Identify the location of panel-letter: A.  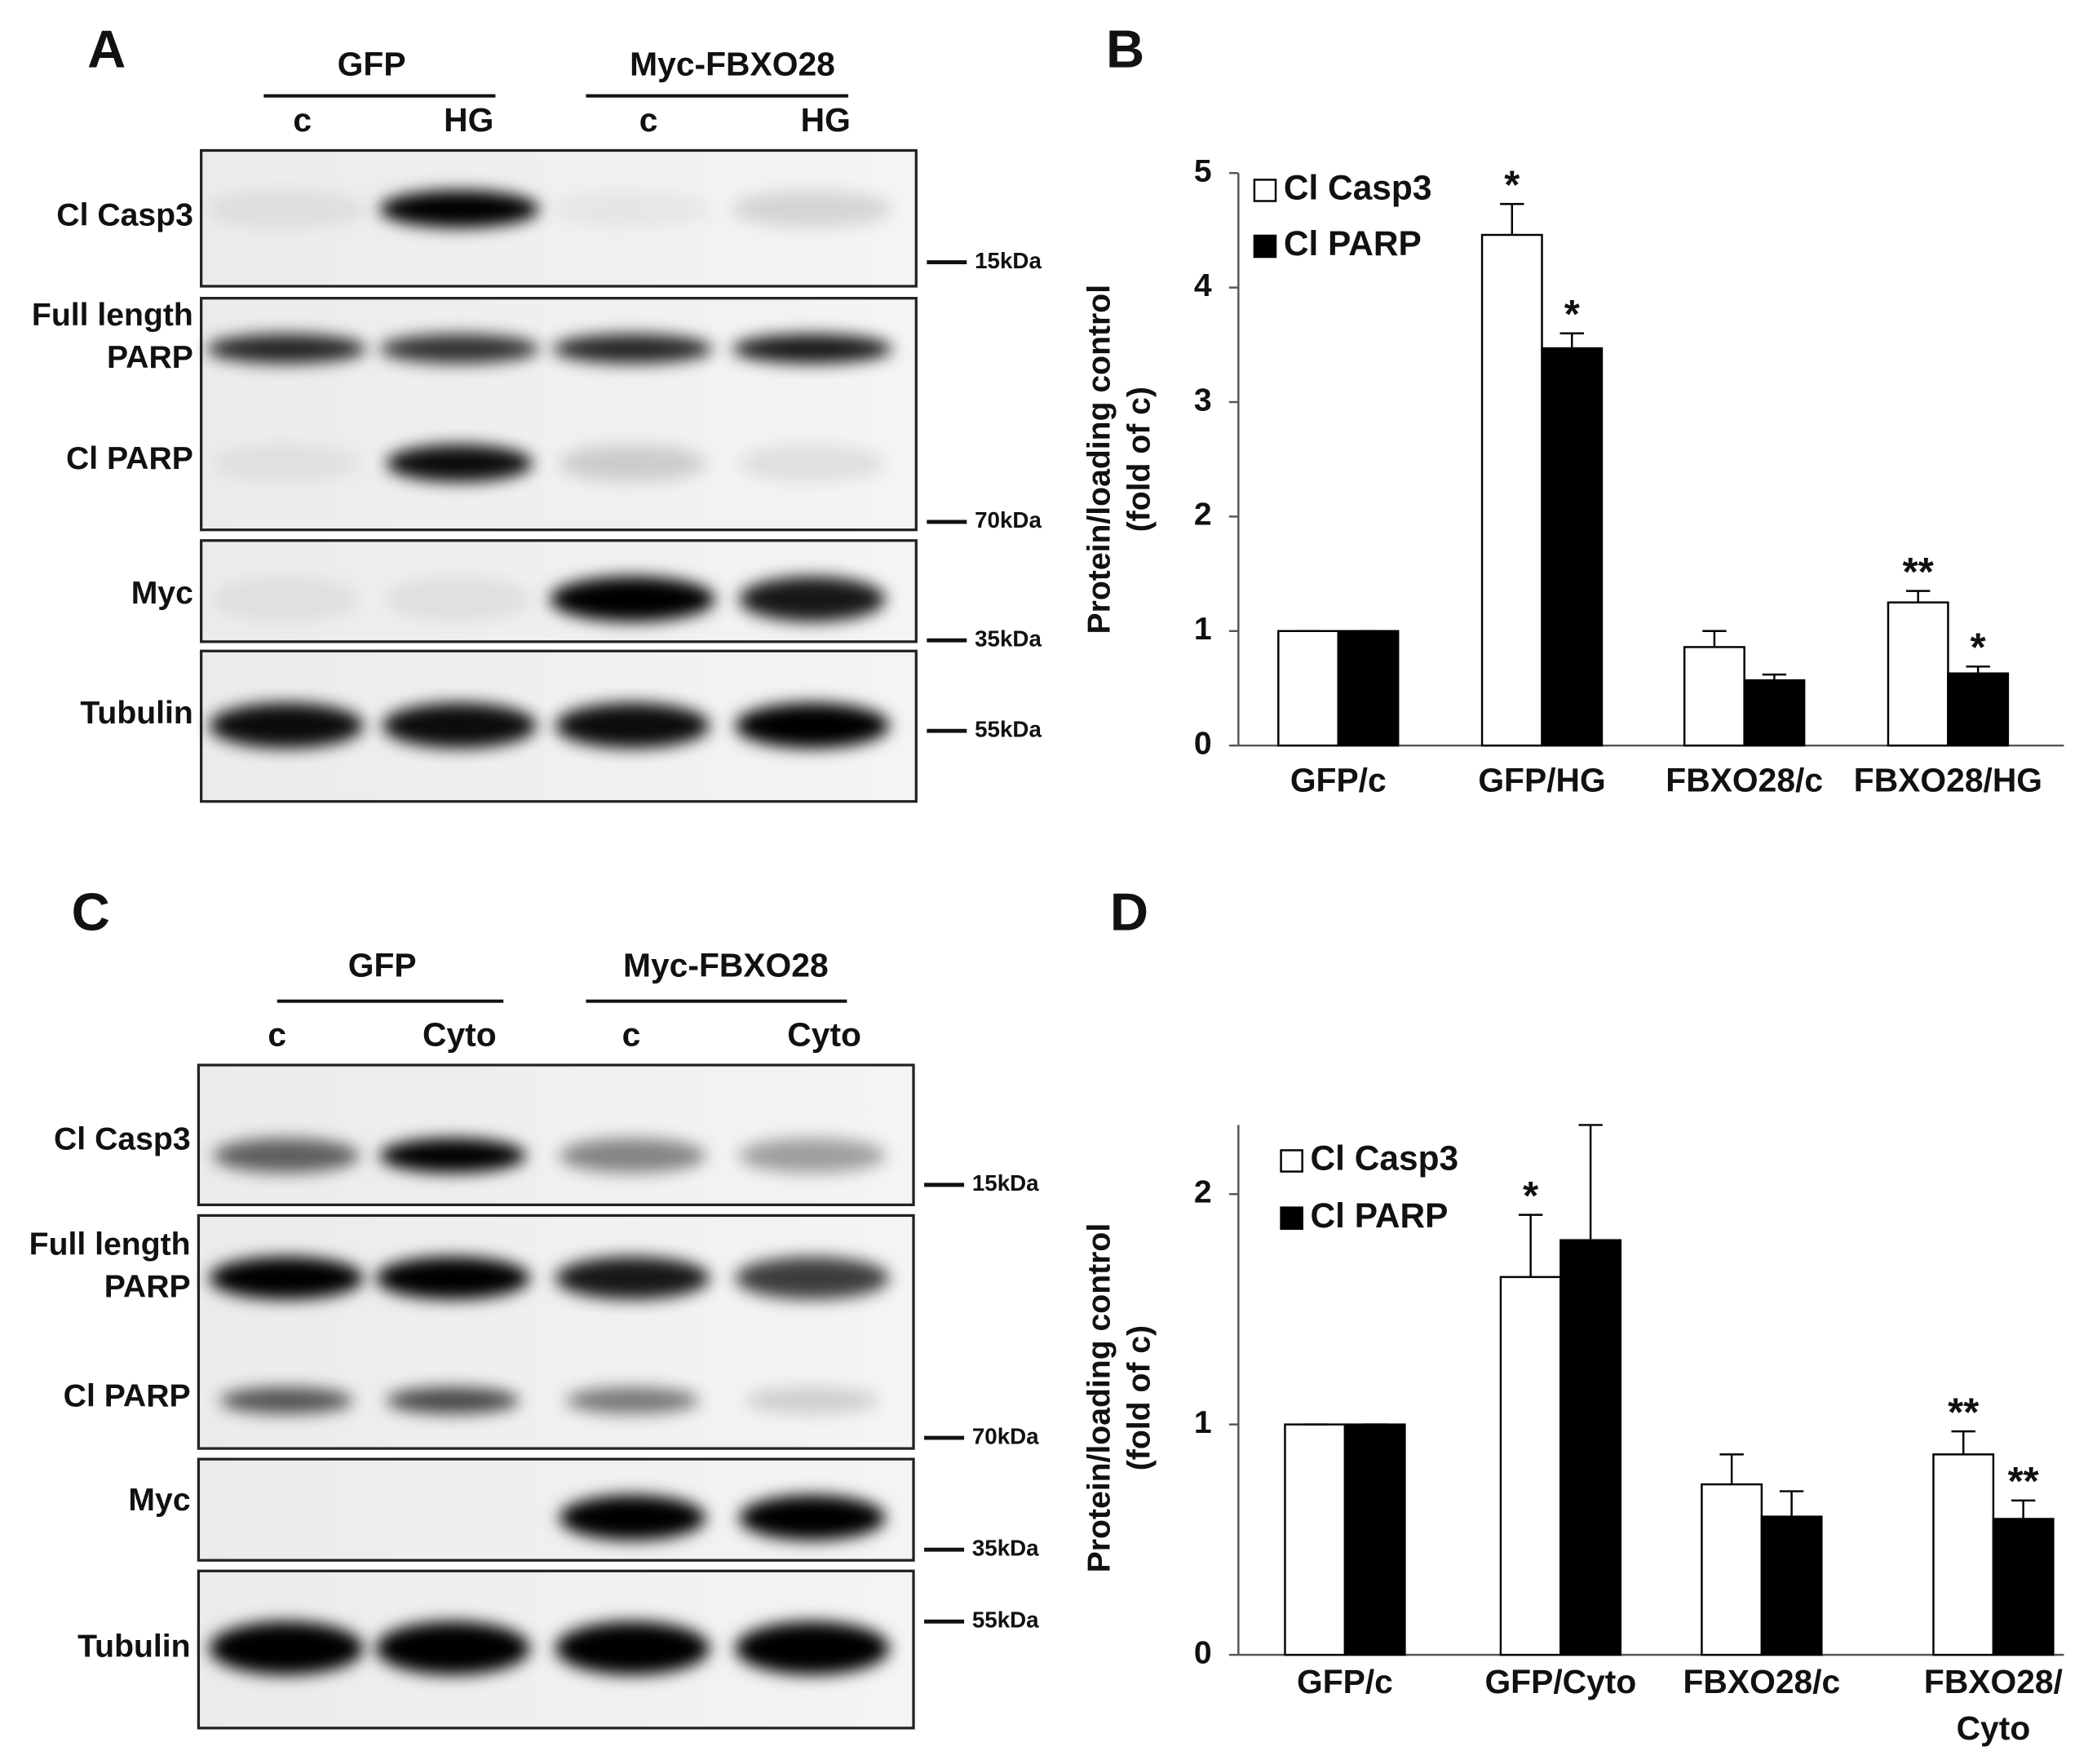
(106, 49).